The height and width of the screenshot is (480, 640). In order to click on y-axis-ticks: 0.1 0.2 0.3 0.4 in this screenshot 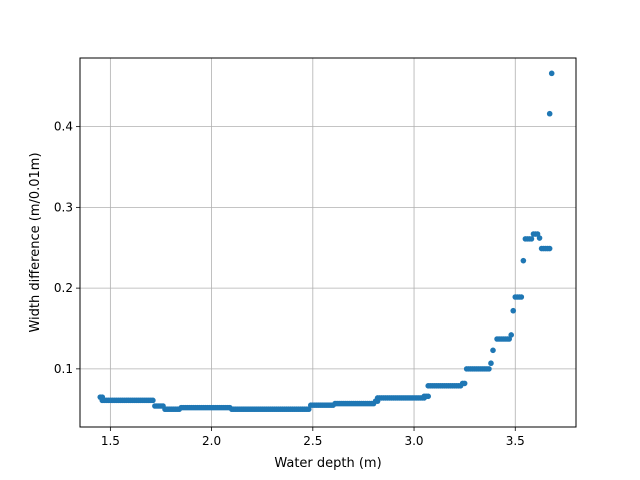, I will do `click(67, 248)`.